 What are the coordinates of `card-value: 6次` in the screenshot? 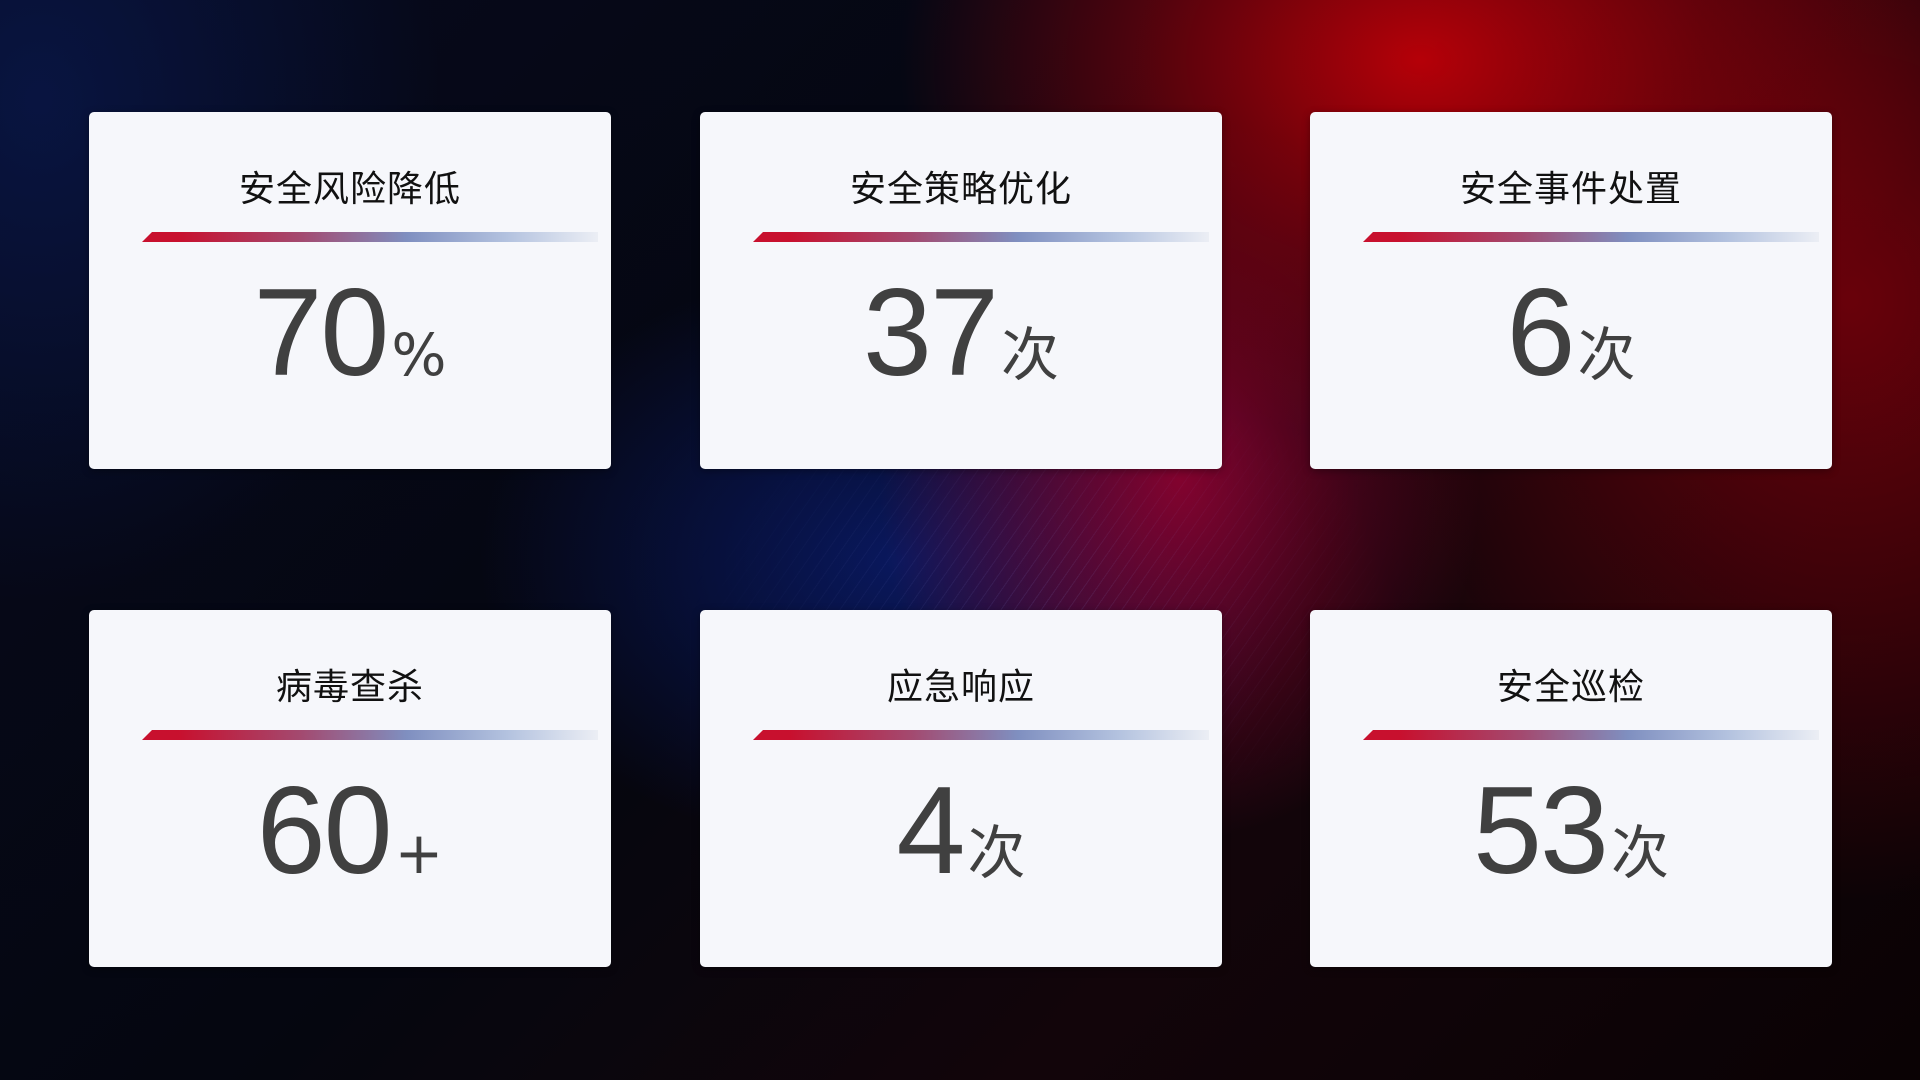 It's located at (1571, 333).